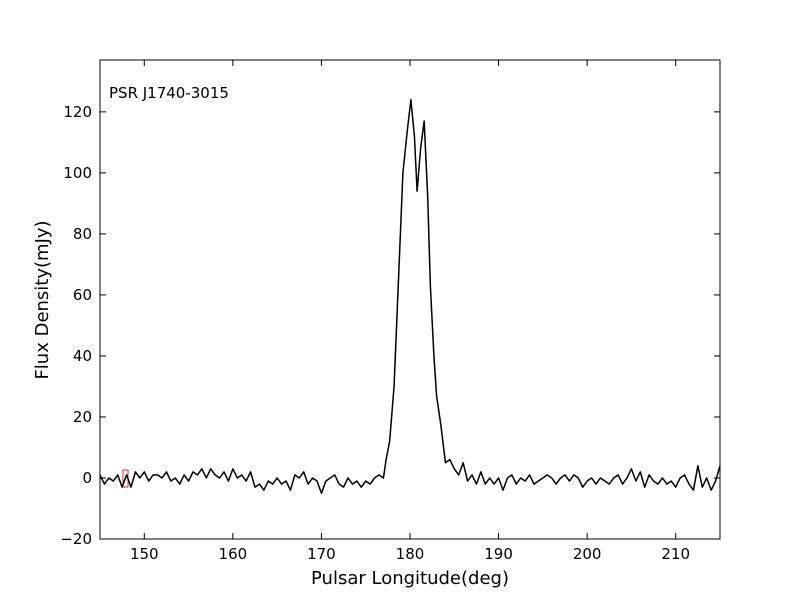 This screenshot has width=800, height=600. What do you see at coordinates (410, 578) in the screenshot?
I see `x-axis-label: Pulsar Longitude(deg)` at bounding box center [410, 578].